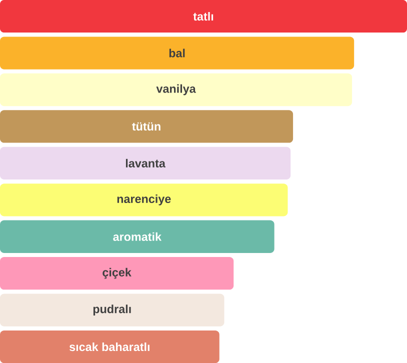  I want to click on y-tick-label: vanilya, so click(176, 90).